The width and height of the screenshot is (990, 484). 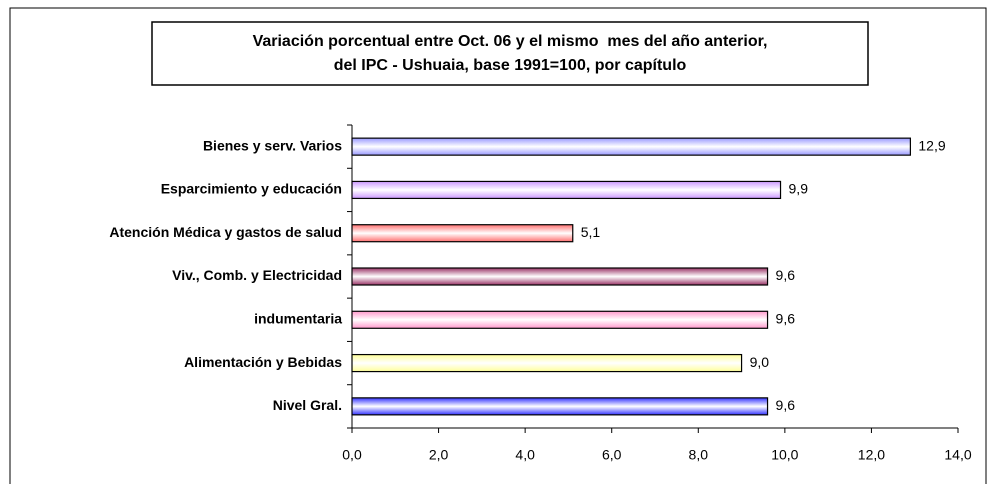 What do you see at coordinates (699, 455) in the screenshot?
I see `x-tick-label: 8,0` at bounding box center [699, 455].